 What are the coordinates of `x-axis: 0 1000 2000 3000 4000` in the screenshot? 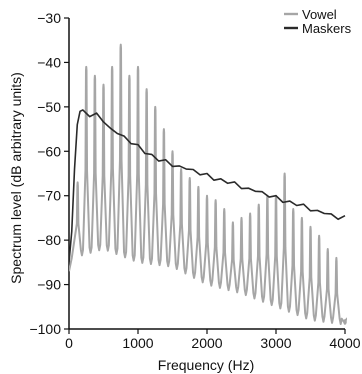 It's located at (213, 339).